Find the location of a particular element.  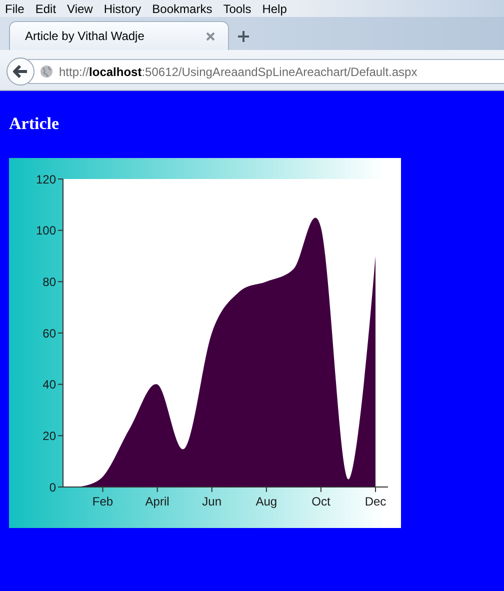

x-tick-label: Oct is located at coordinates (321, 501).